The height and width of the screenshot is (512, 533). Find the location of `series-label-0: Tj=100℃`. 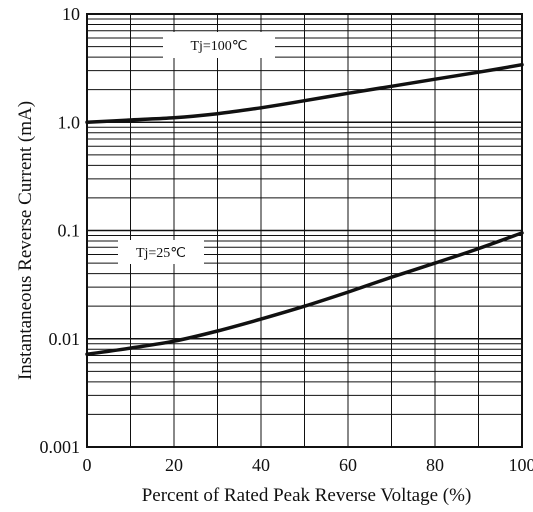

series-label-0: Tj=100℃ is located at coordinates (218, 46).